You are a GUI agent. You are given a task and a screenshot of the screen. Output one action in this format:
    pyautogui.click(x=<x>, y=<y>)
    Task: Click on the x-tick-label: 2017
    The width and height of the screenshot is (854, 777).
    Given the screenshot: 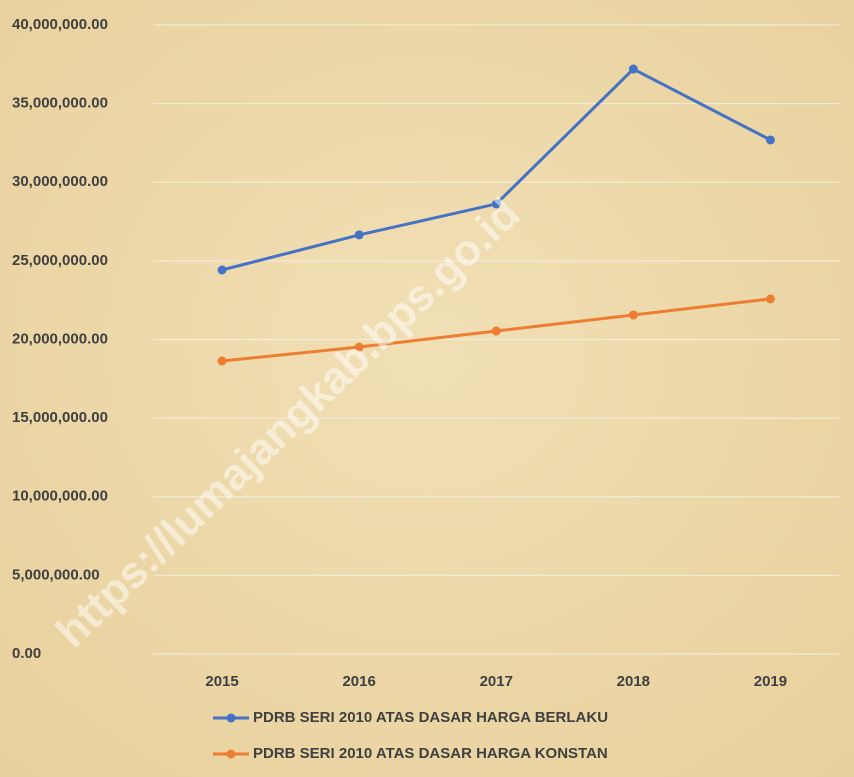 What is the action you would take?
    pyautogui.click(x=496, y=681)
    